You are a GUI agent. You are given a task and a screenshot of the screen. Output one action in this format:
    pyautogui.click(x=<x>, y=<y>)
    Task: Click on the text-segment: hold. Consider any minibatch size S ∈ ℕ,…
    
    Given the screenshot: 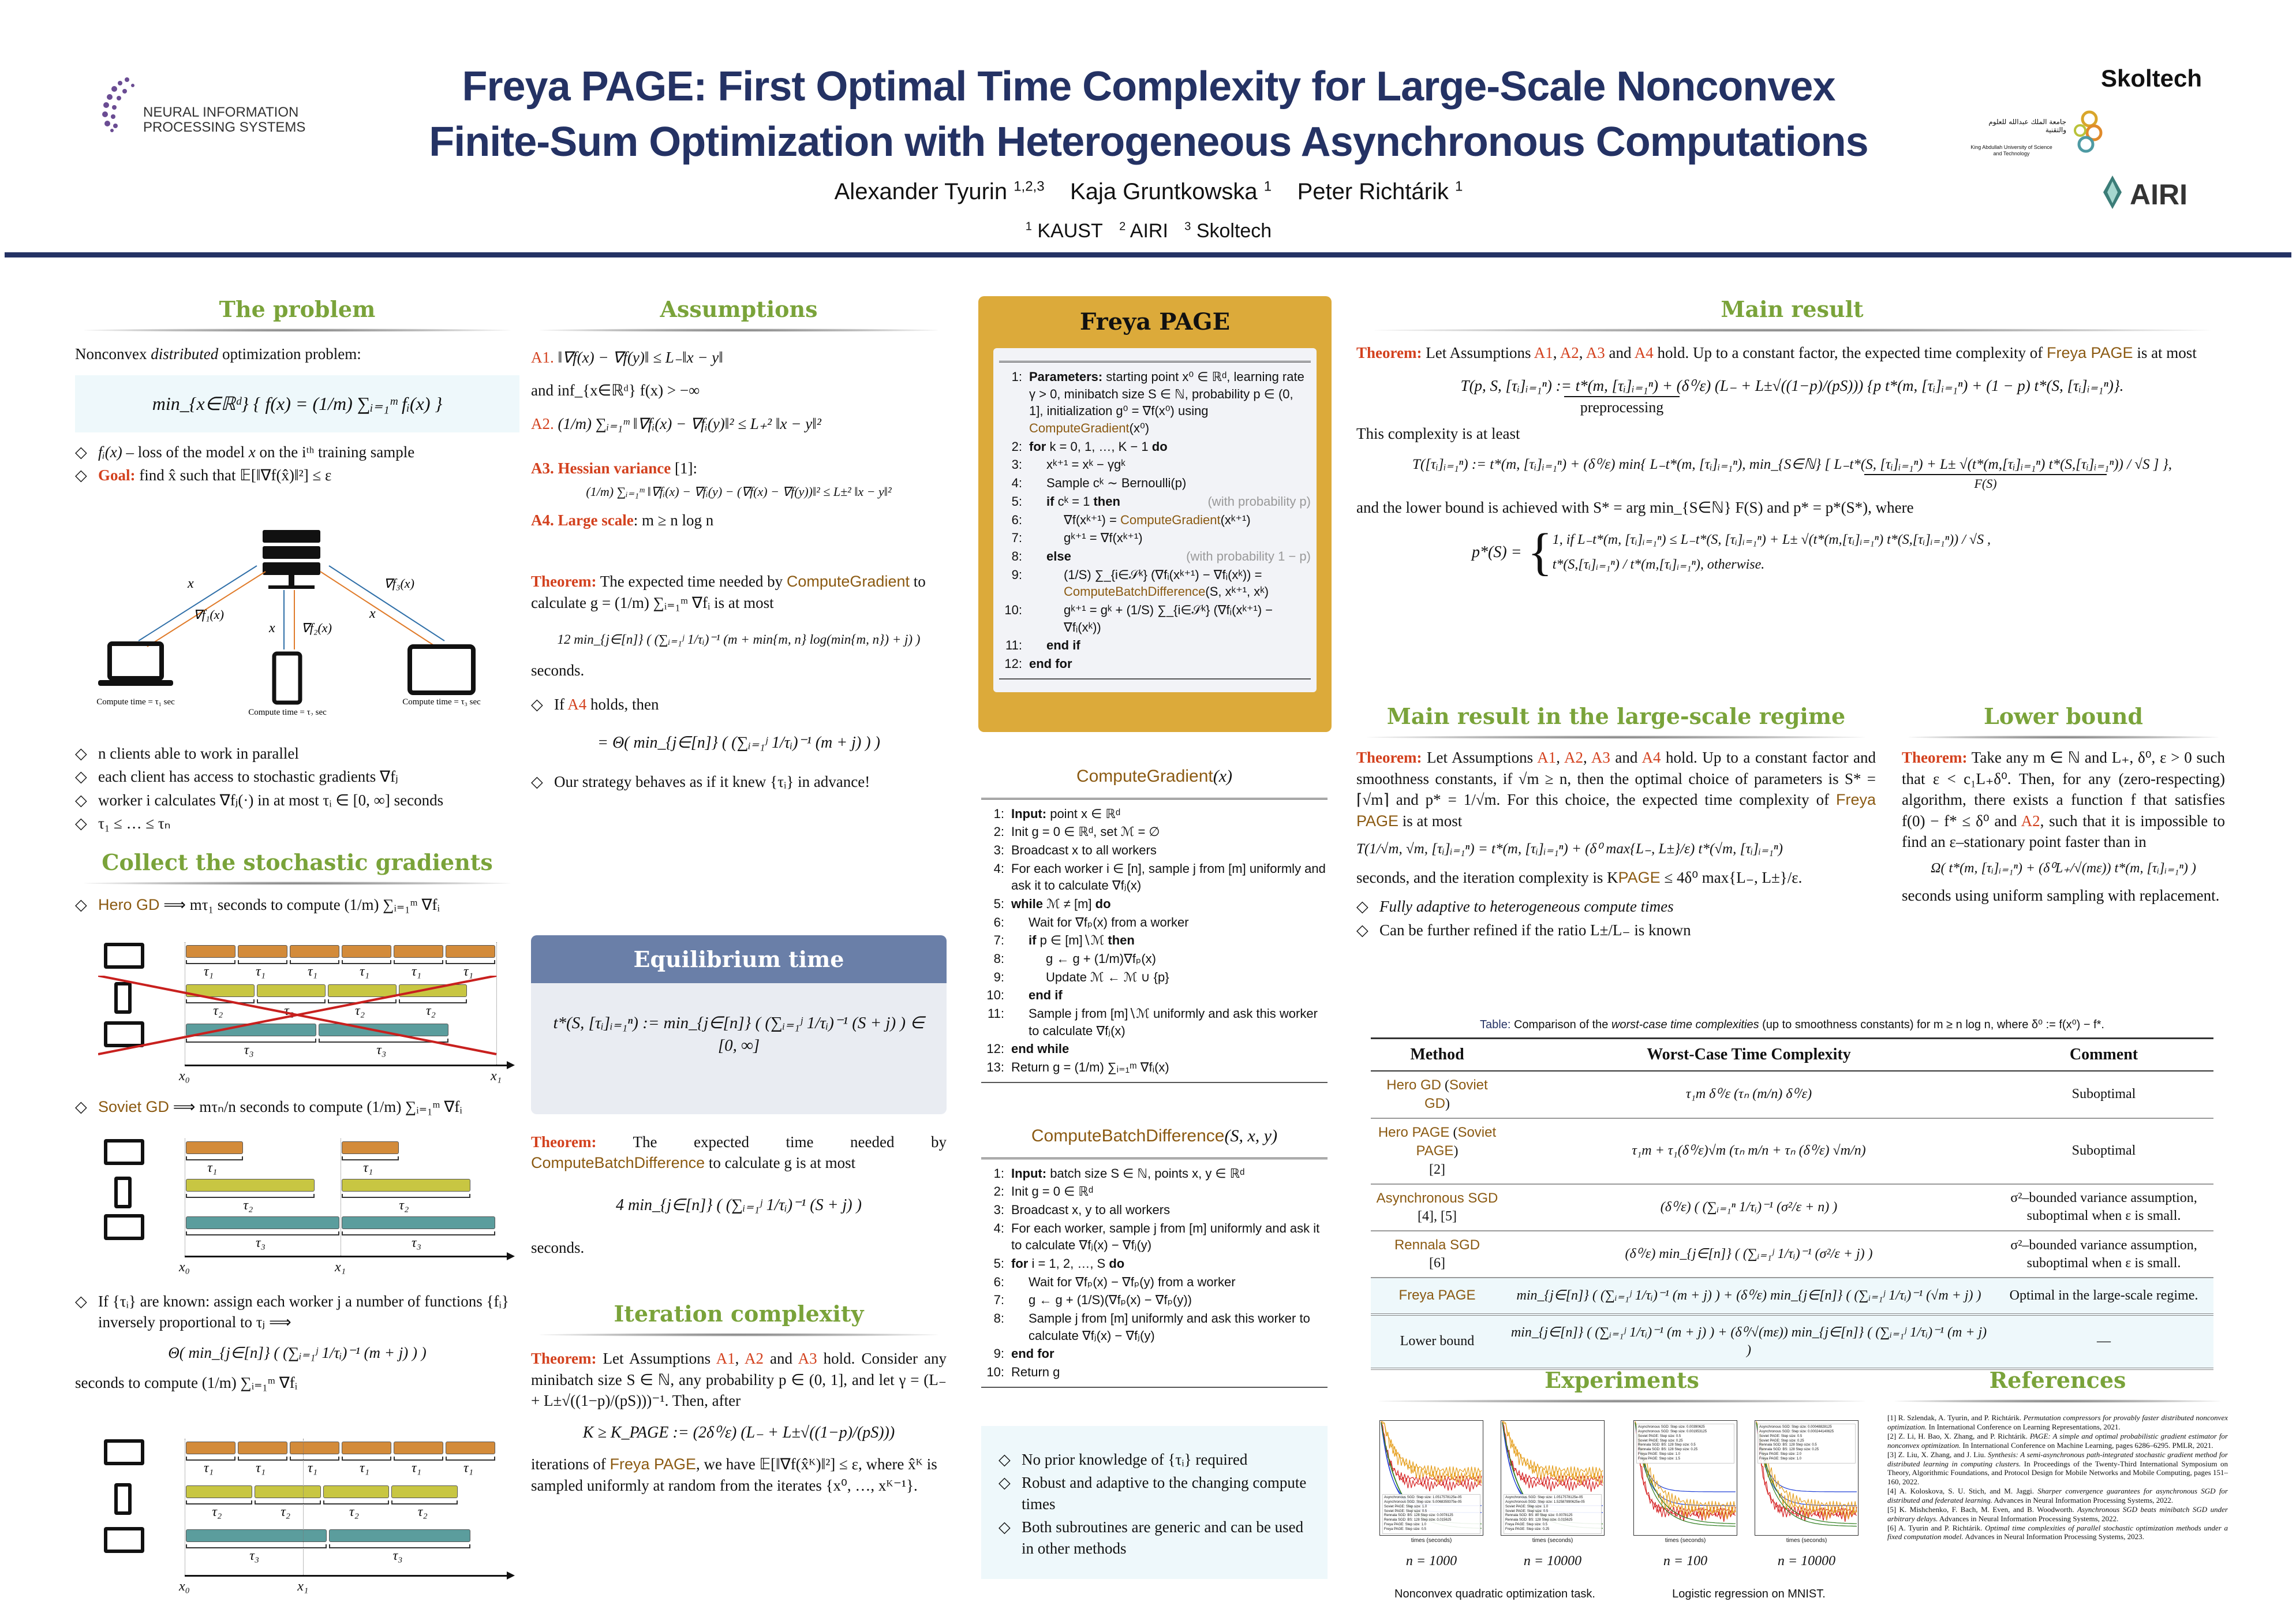 What is the action you would take?
    pyautogui.click(x=739, y=1380)
    